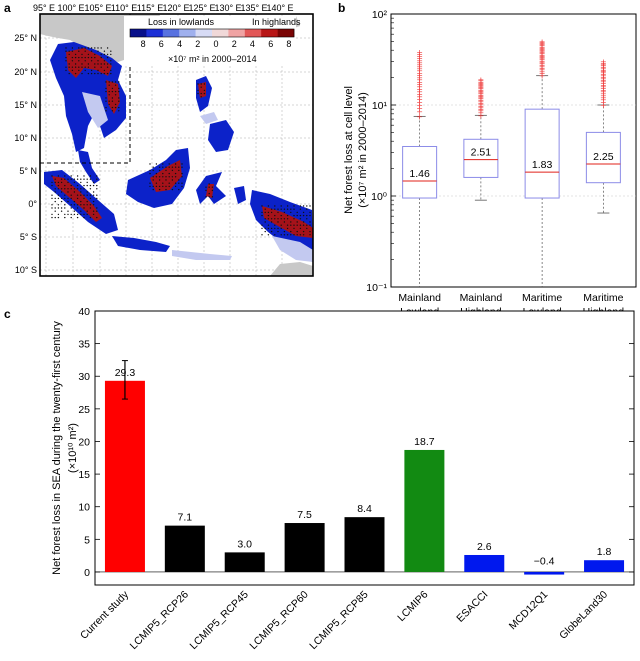 The width and height of the screenshot is (640, 661). What do you see at coordinates (84, 377) in the screenshot?
I see `panel-c-ytick-label: 30` at bounding box center [84, 377].